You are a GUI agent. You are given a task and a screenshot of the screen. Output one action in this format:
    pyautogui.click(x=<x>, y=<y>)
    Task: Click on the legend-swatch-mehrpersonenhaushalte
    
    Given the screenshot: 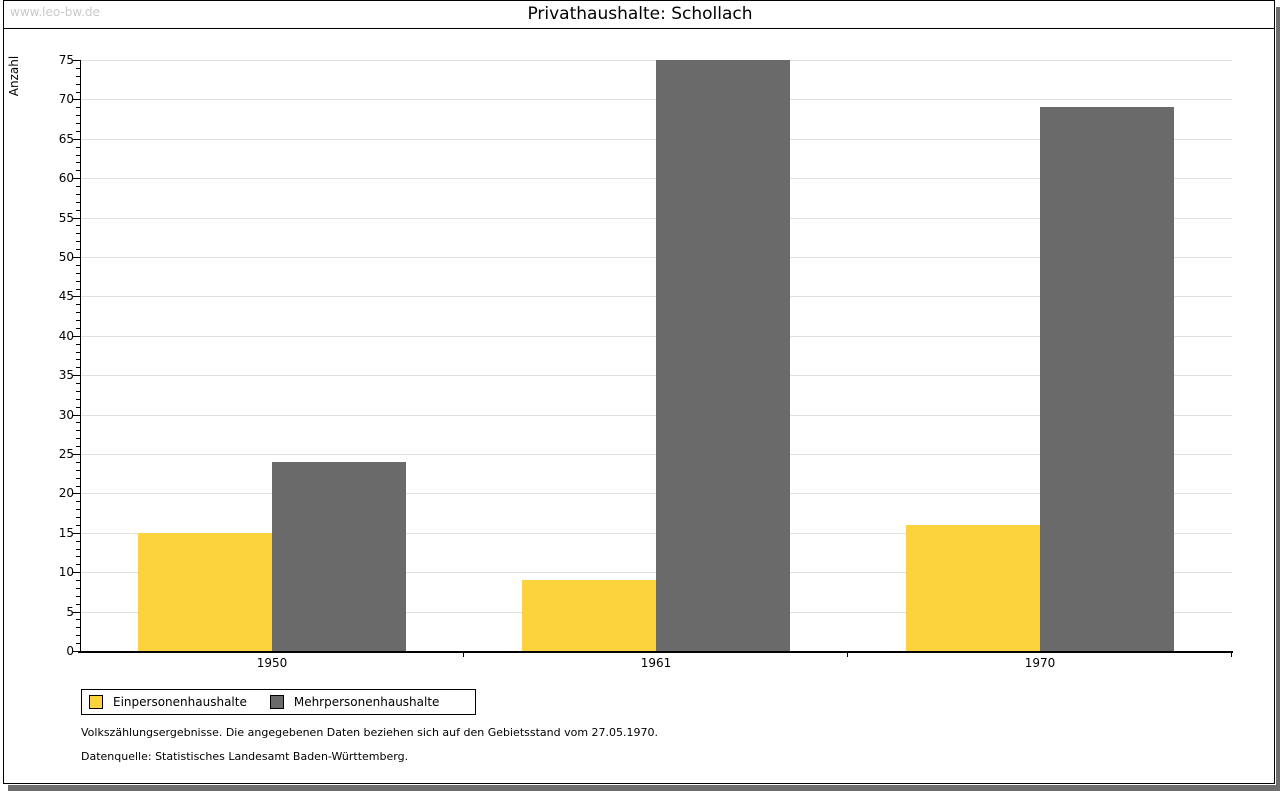 What is the action you would take?
    pyautogui.click(x=276, y=702)
    